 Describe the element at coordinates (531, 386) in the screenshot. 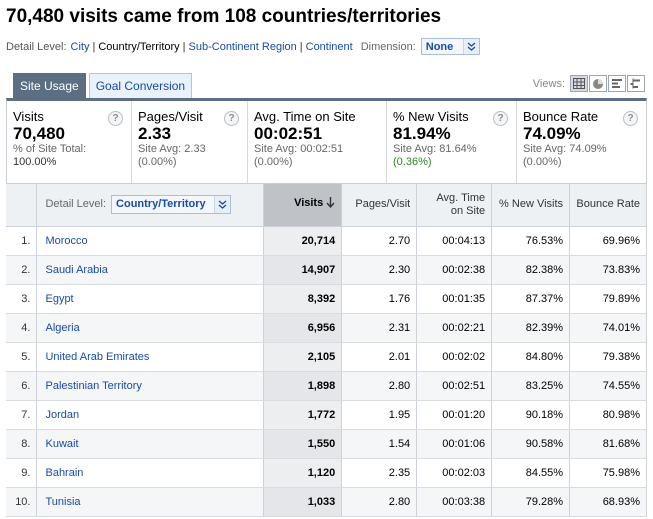

I see `new-visits-cell: 83.25%` at that location.